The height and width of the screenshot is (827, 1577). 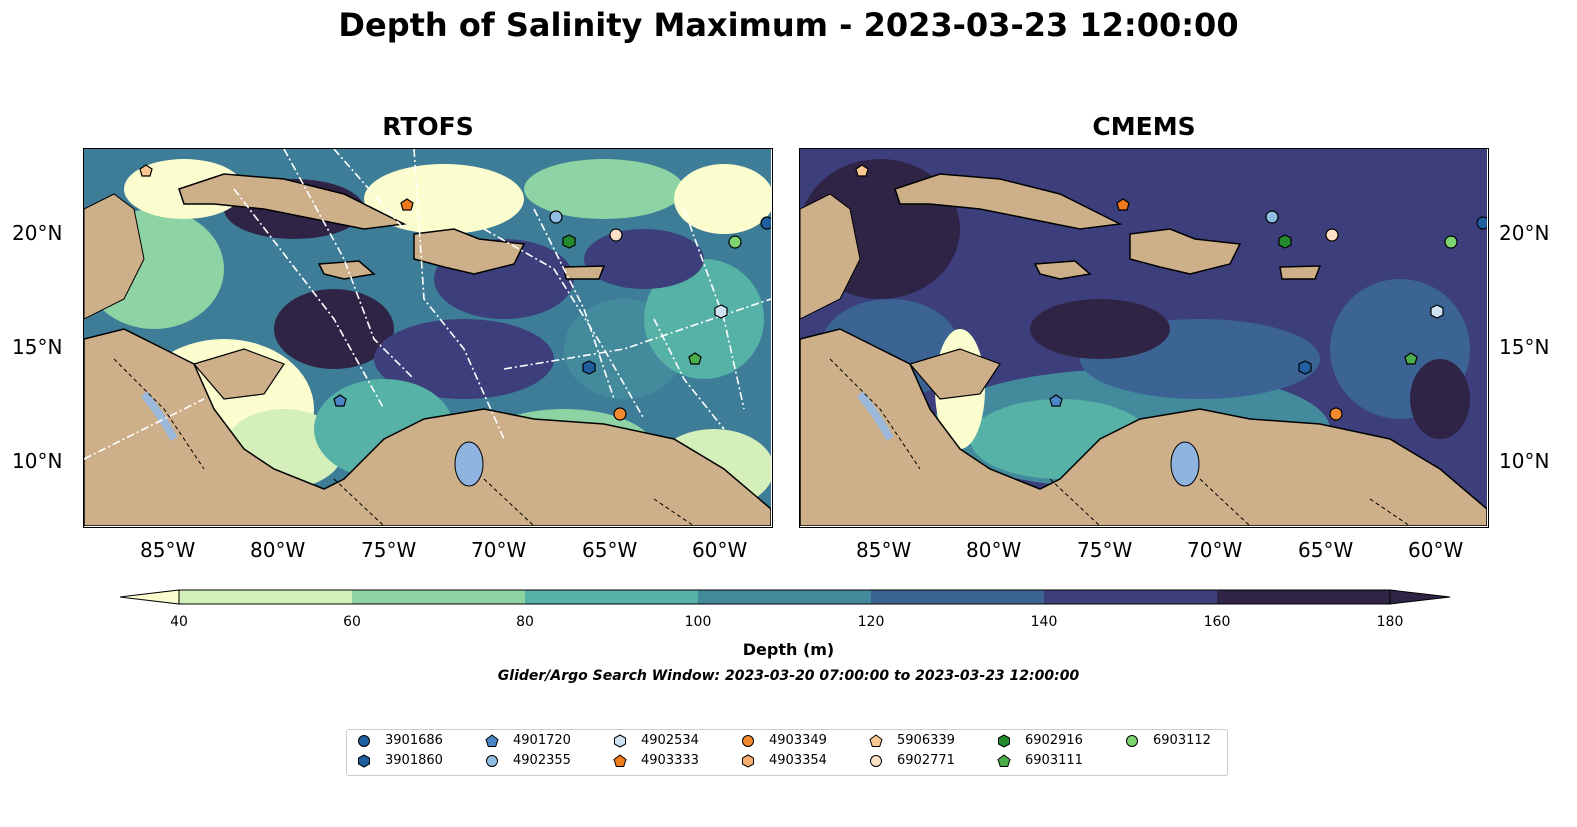 I want to click on panel-title-rtofs: RTOFS, so click(x=428, y=126).